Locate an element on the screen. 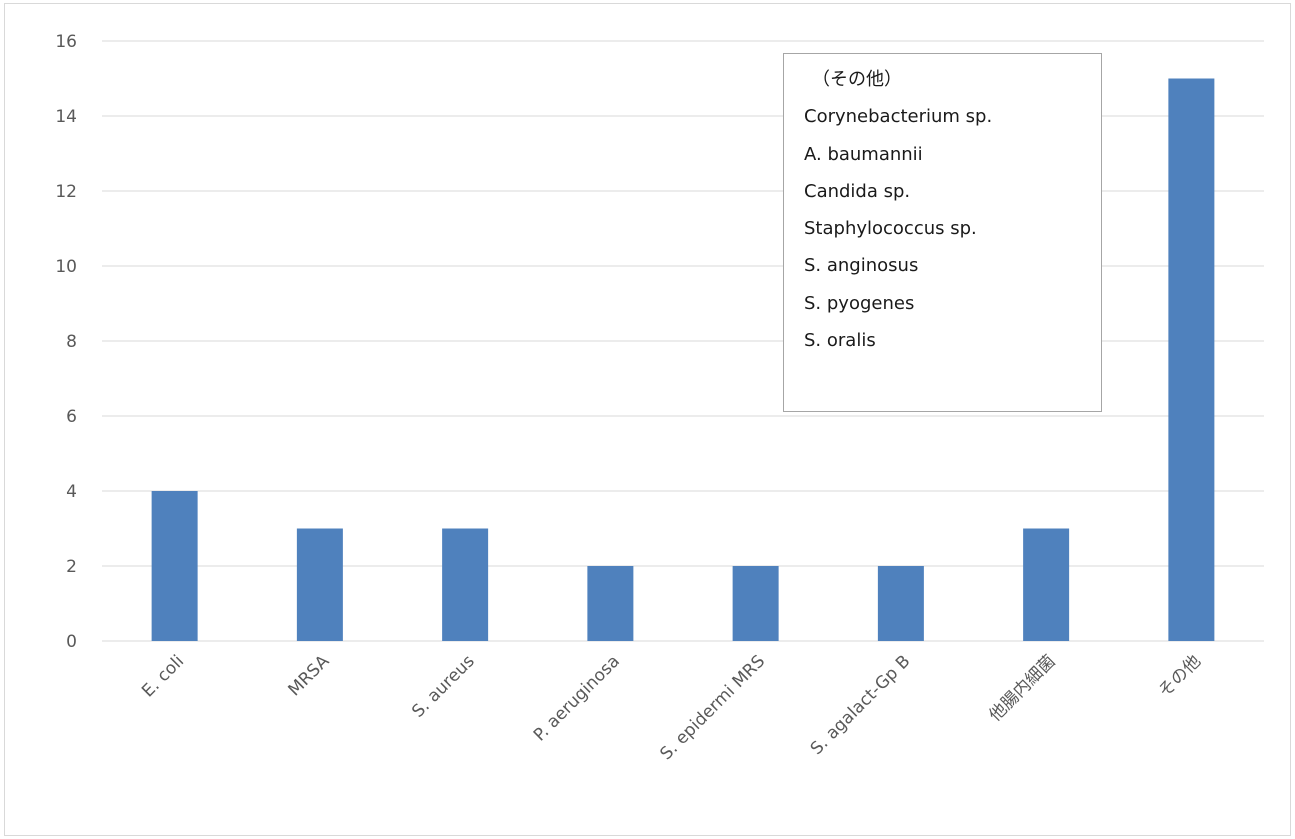 This screenshot has width=1295, height=839. y-tick-label: 0 is located at coordinates (71, 642).